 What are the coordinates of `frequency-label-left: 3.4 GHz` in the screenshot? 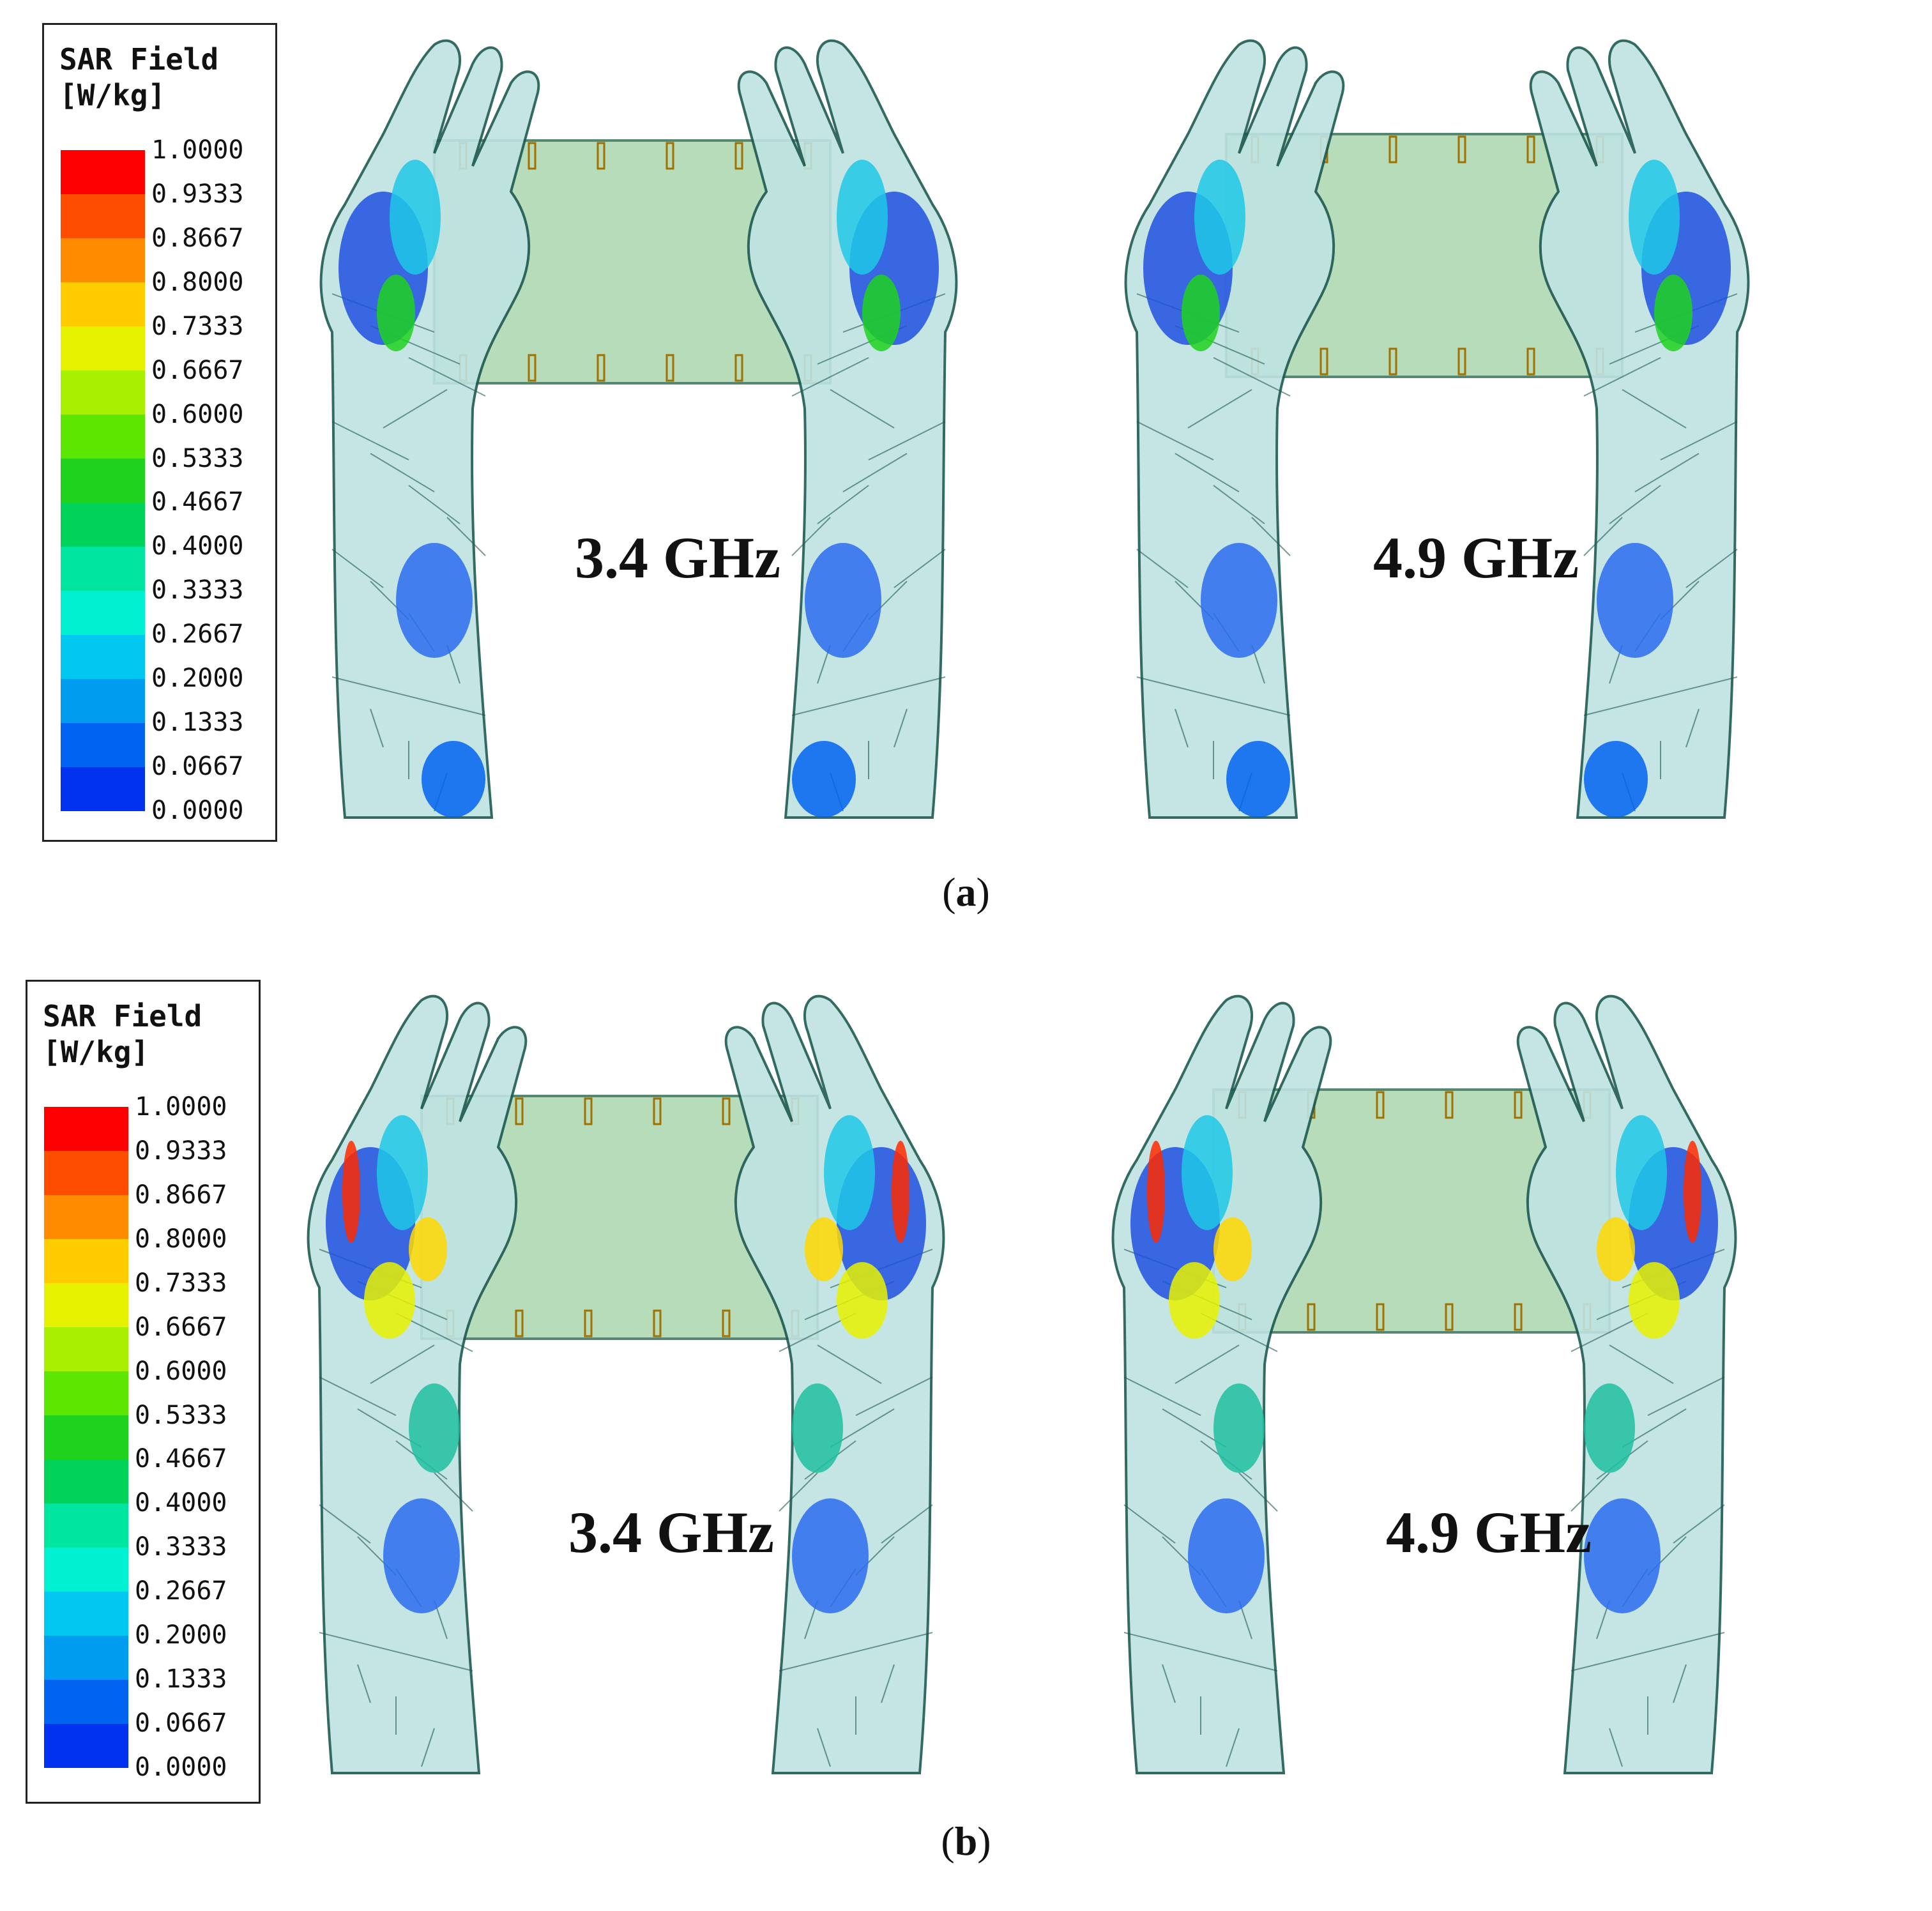 It's located at (671, 1532).